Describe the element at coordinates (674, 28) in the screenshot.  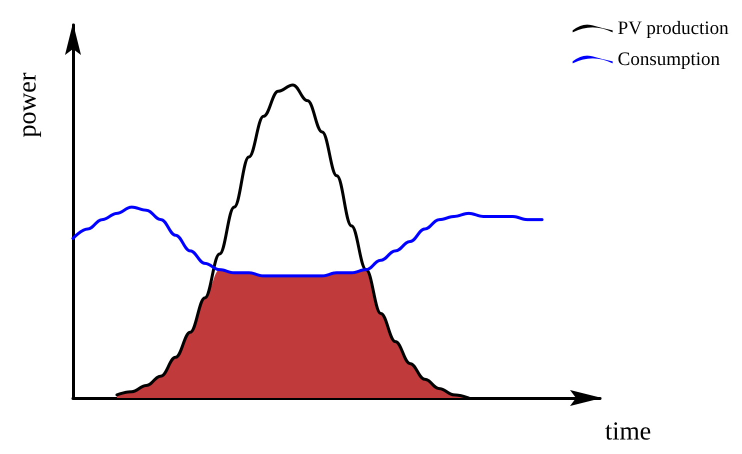
I see `legend-label: PV production` at that location.